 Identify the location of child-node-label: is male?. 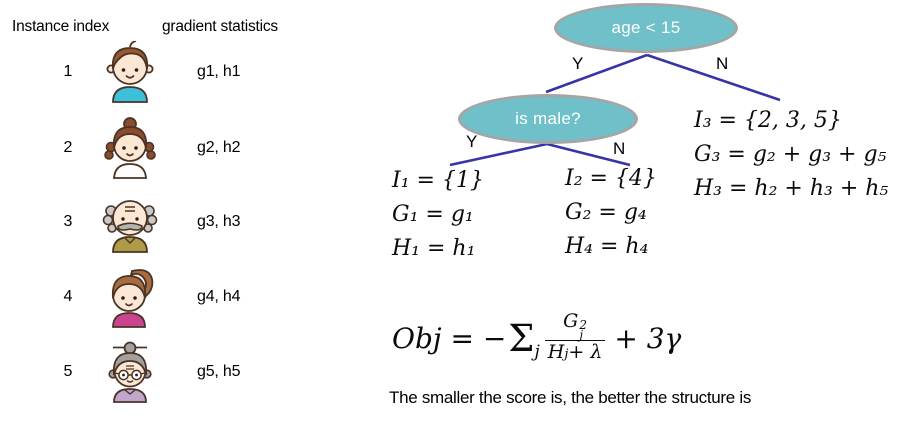
(548, 118).